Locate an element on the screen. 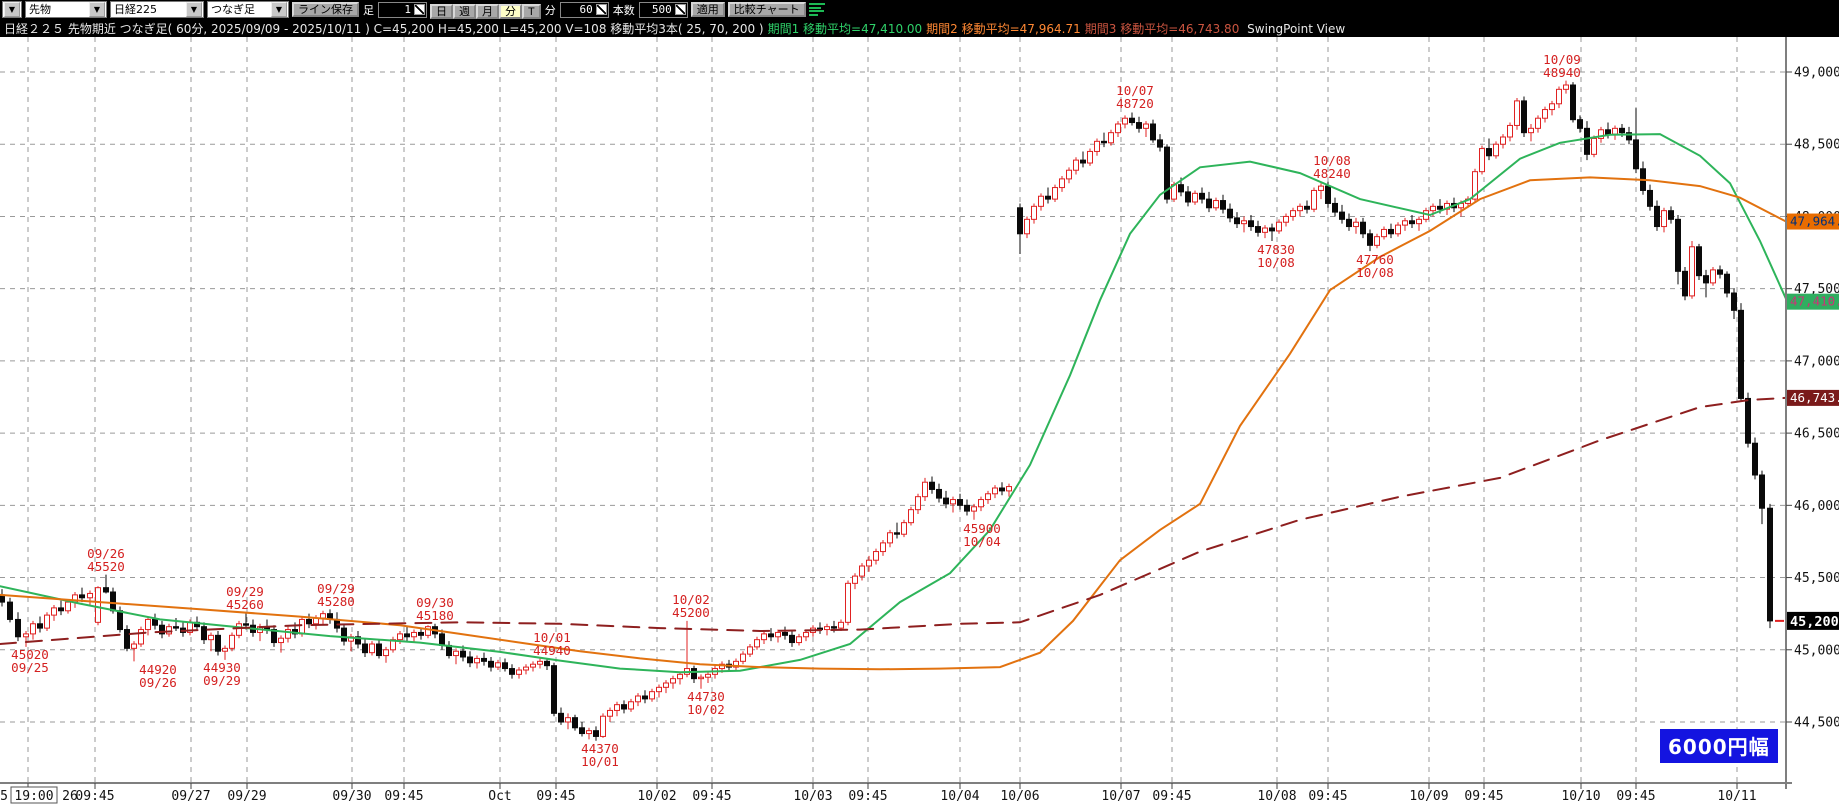 The image size is (1839, 810). x-tick-label: 26 is located at coordinates (70, 796).